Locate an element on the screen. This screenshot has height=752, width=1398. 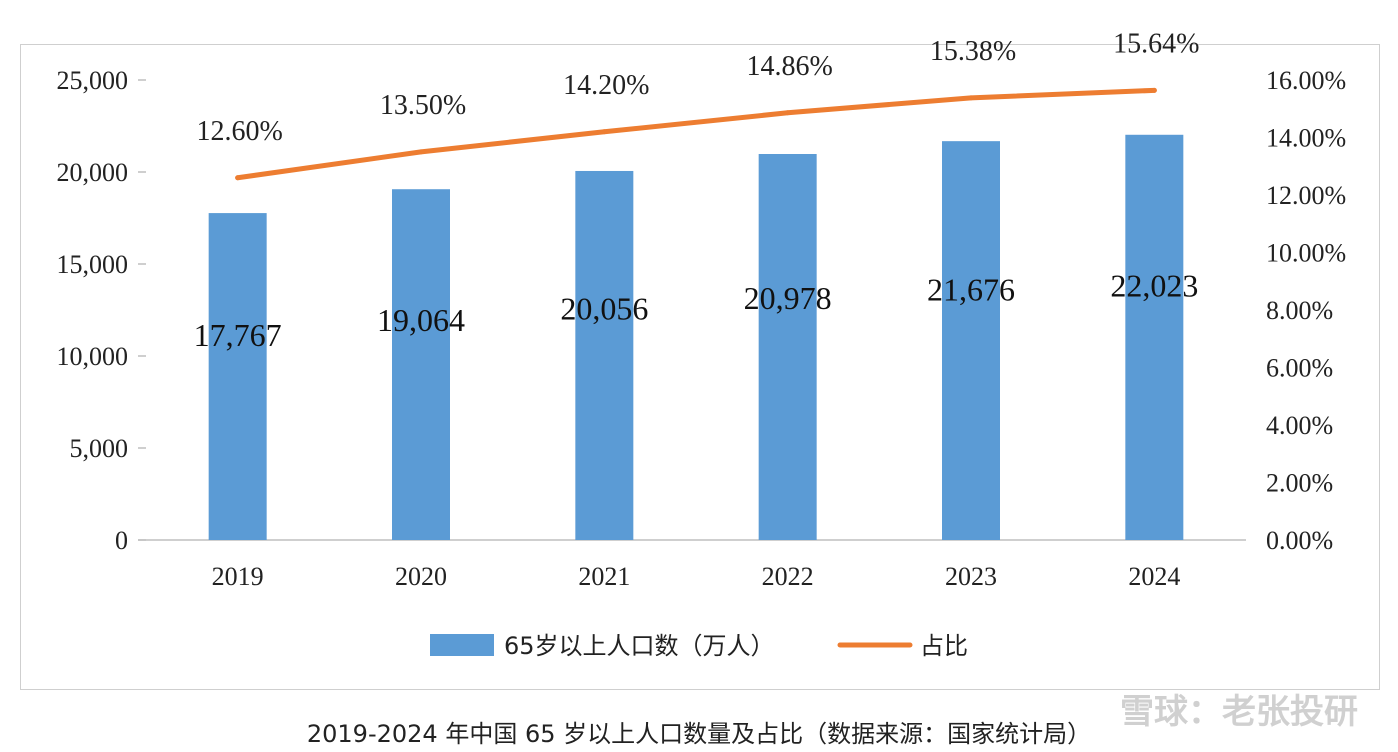
right-axis-tick-label: 6.00% is located at coordinates (1299, 368).